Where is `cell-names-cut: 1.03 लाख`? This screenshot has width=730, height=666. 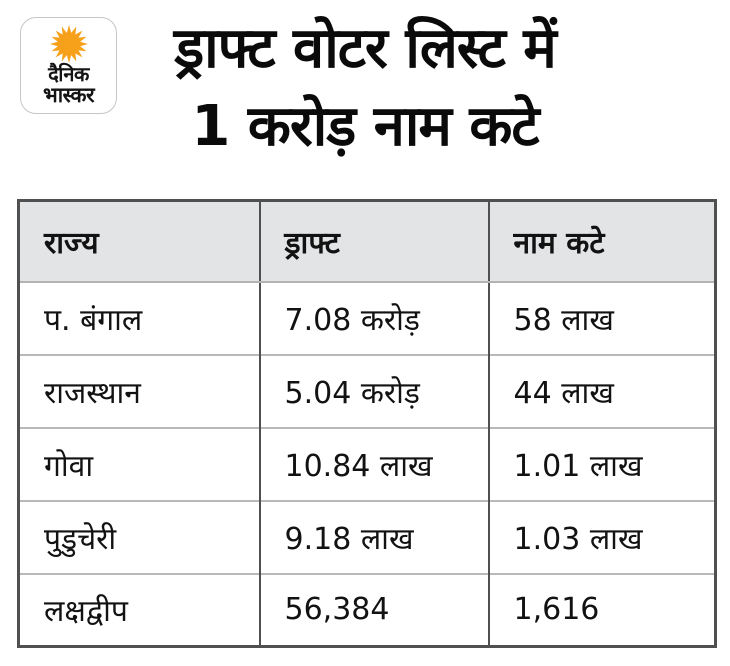
cell-names-cut: 1.03 लाख is located at coordinates (601, 536).